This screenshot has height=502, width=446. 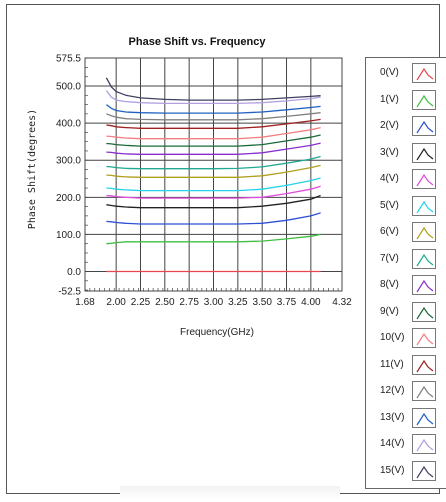 What do you see at coordinates (389, 99) in the screenshot?
I see `legend-label: 1(V)` at bounding box center [389, 99].